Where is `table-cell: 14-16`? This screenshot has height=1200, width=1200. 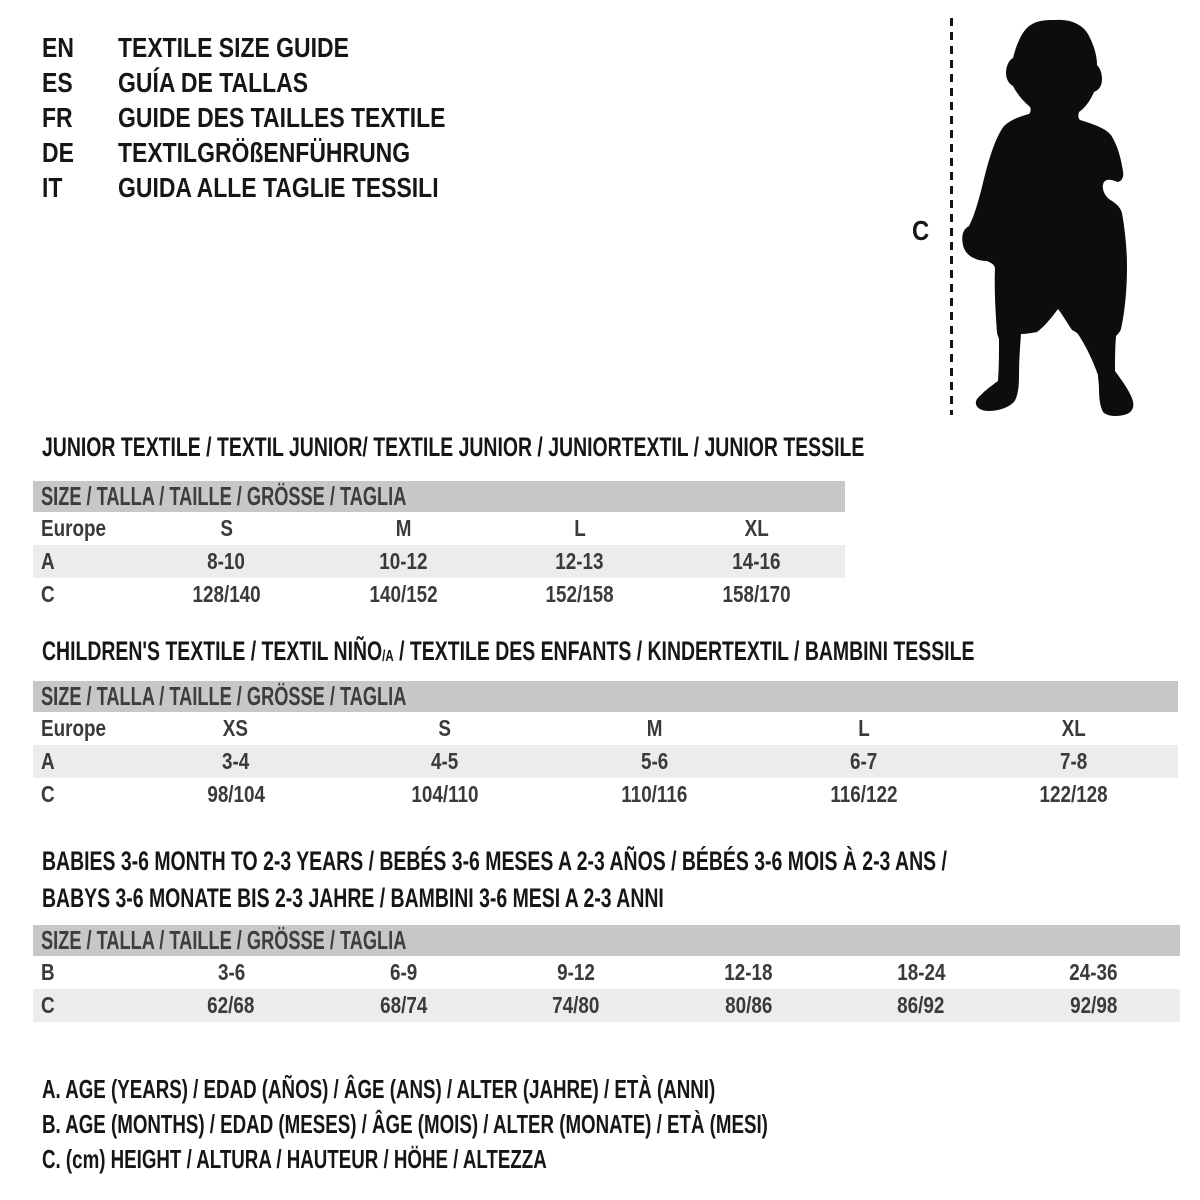 table-cell: 14-16 is located at coordinates (756, 561).